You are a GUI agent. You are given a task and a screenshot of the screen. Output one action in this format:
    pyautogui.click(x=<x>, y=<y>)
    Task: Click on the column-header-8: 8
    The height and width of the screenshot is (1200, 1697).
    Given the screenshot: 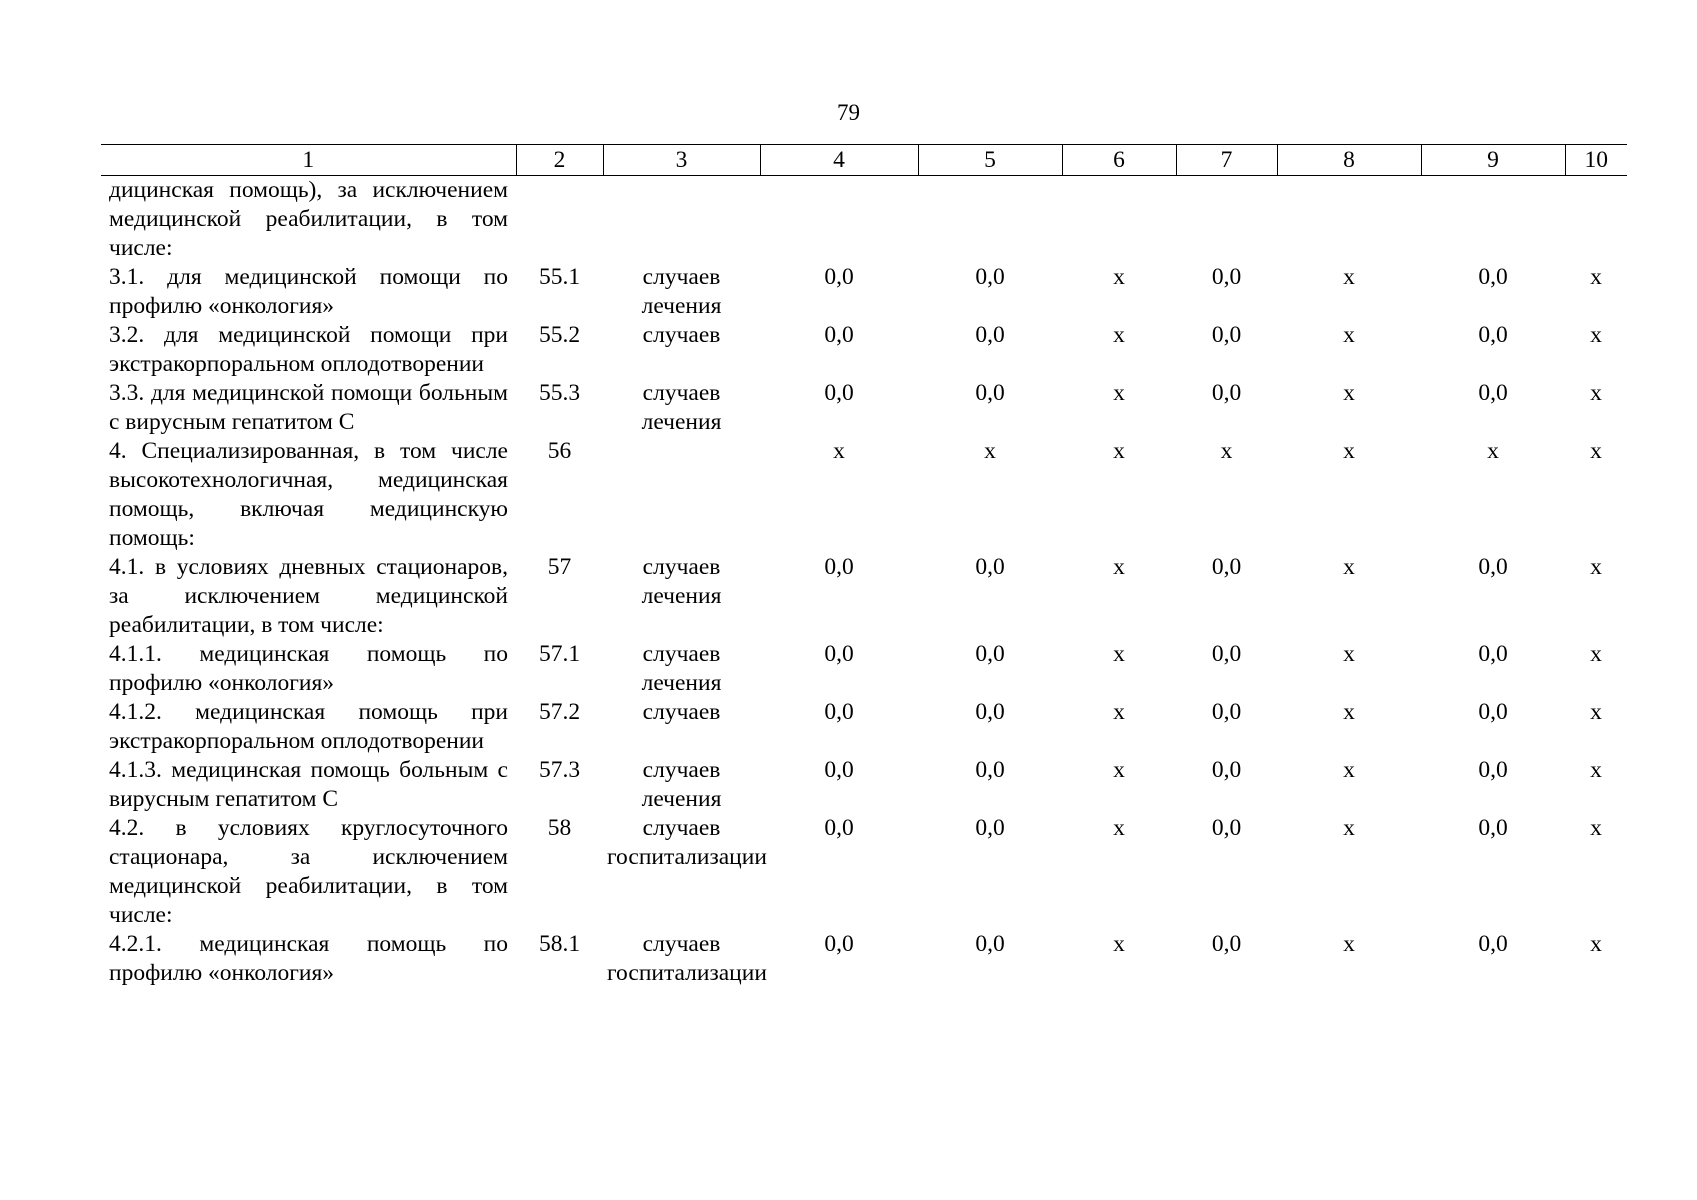 What is the action you would take?
    pyautogui.click(x=1348, y=160)
    